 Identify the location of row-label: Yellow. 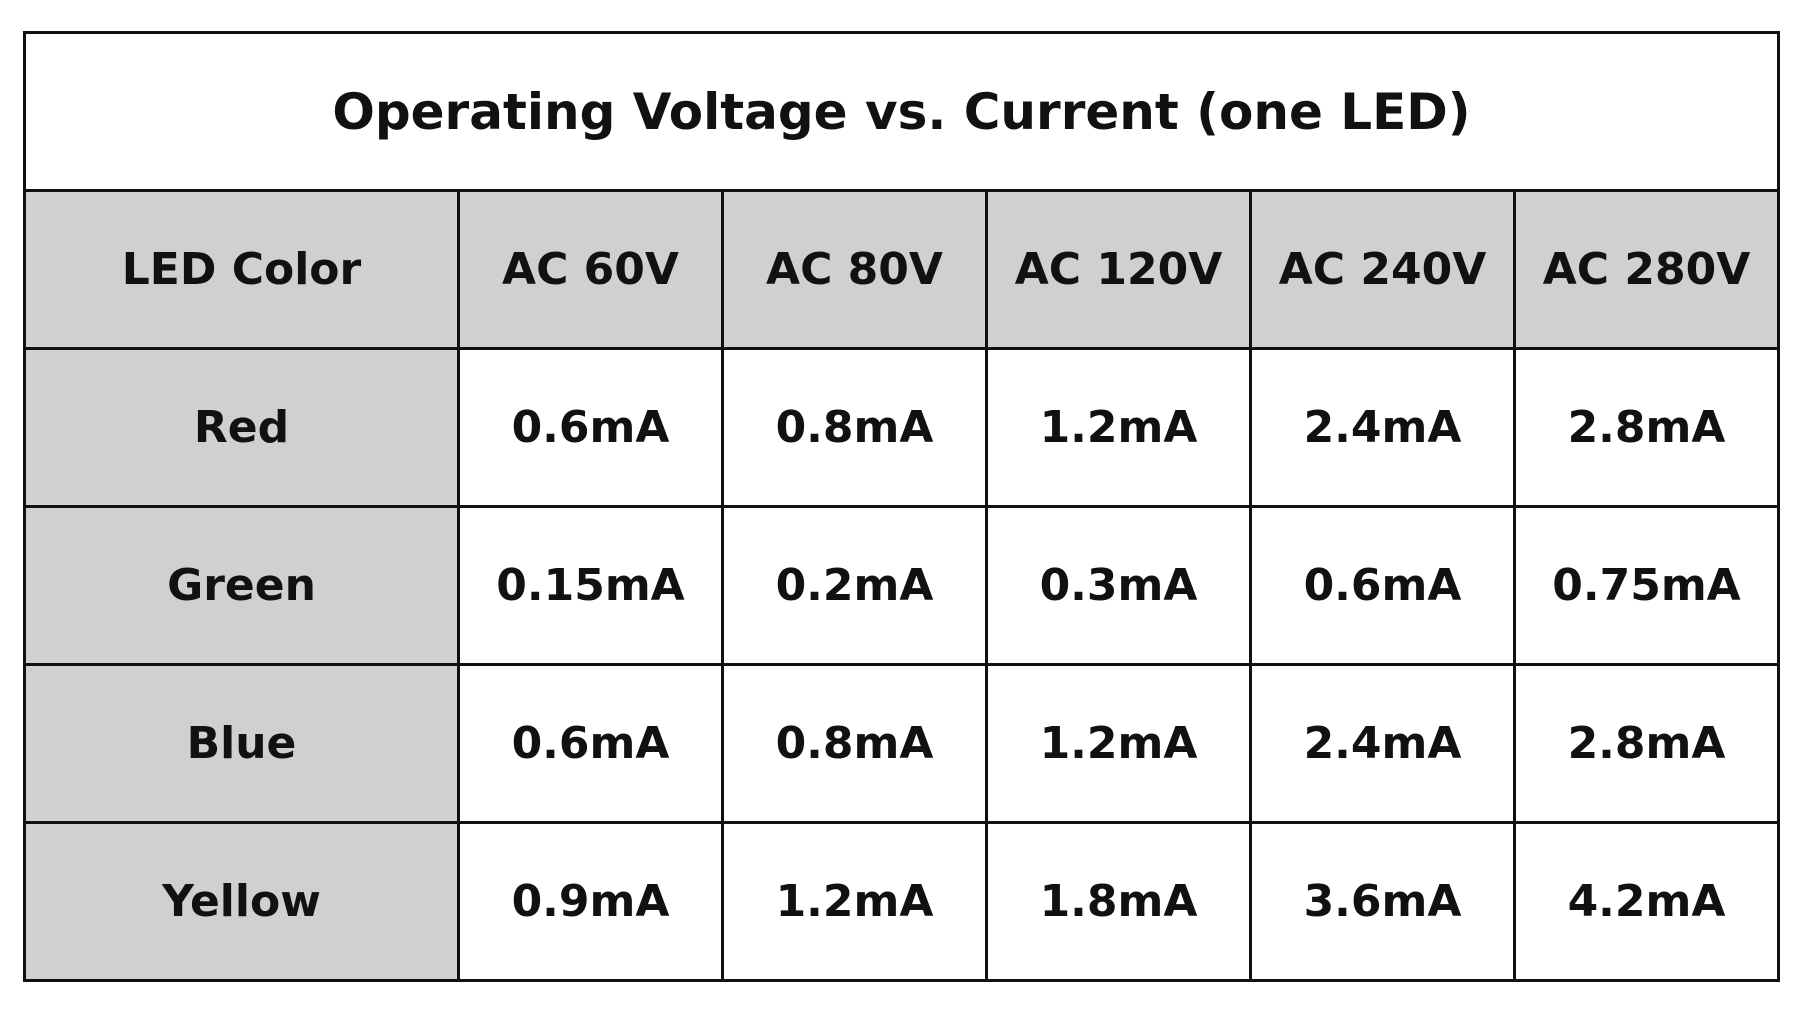
(241, 901).